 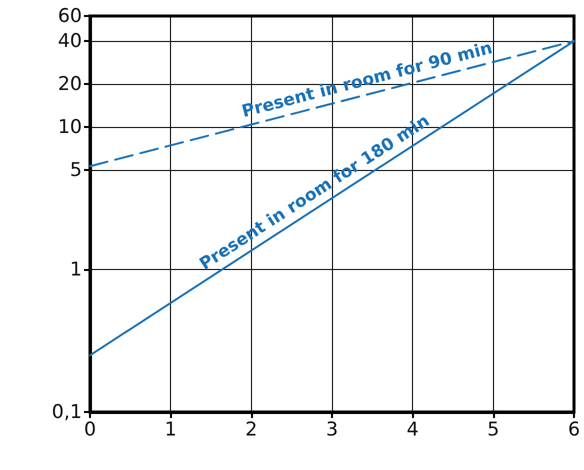 I want to click on x-tick-label: 2, so click(x=251, y=429).